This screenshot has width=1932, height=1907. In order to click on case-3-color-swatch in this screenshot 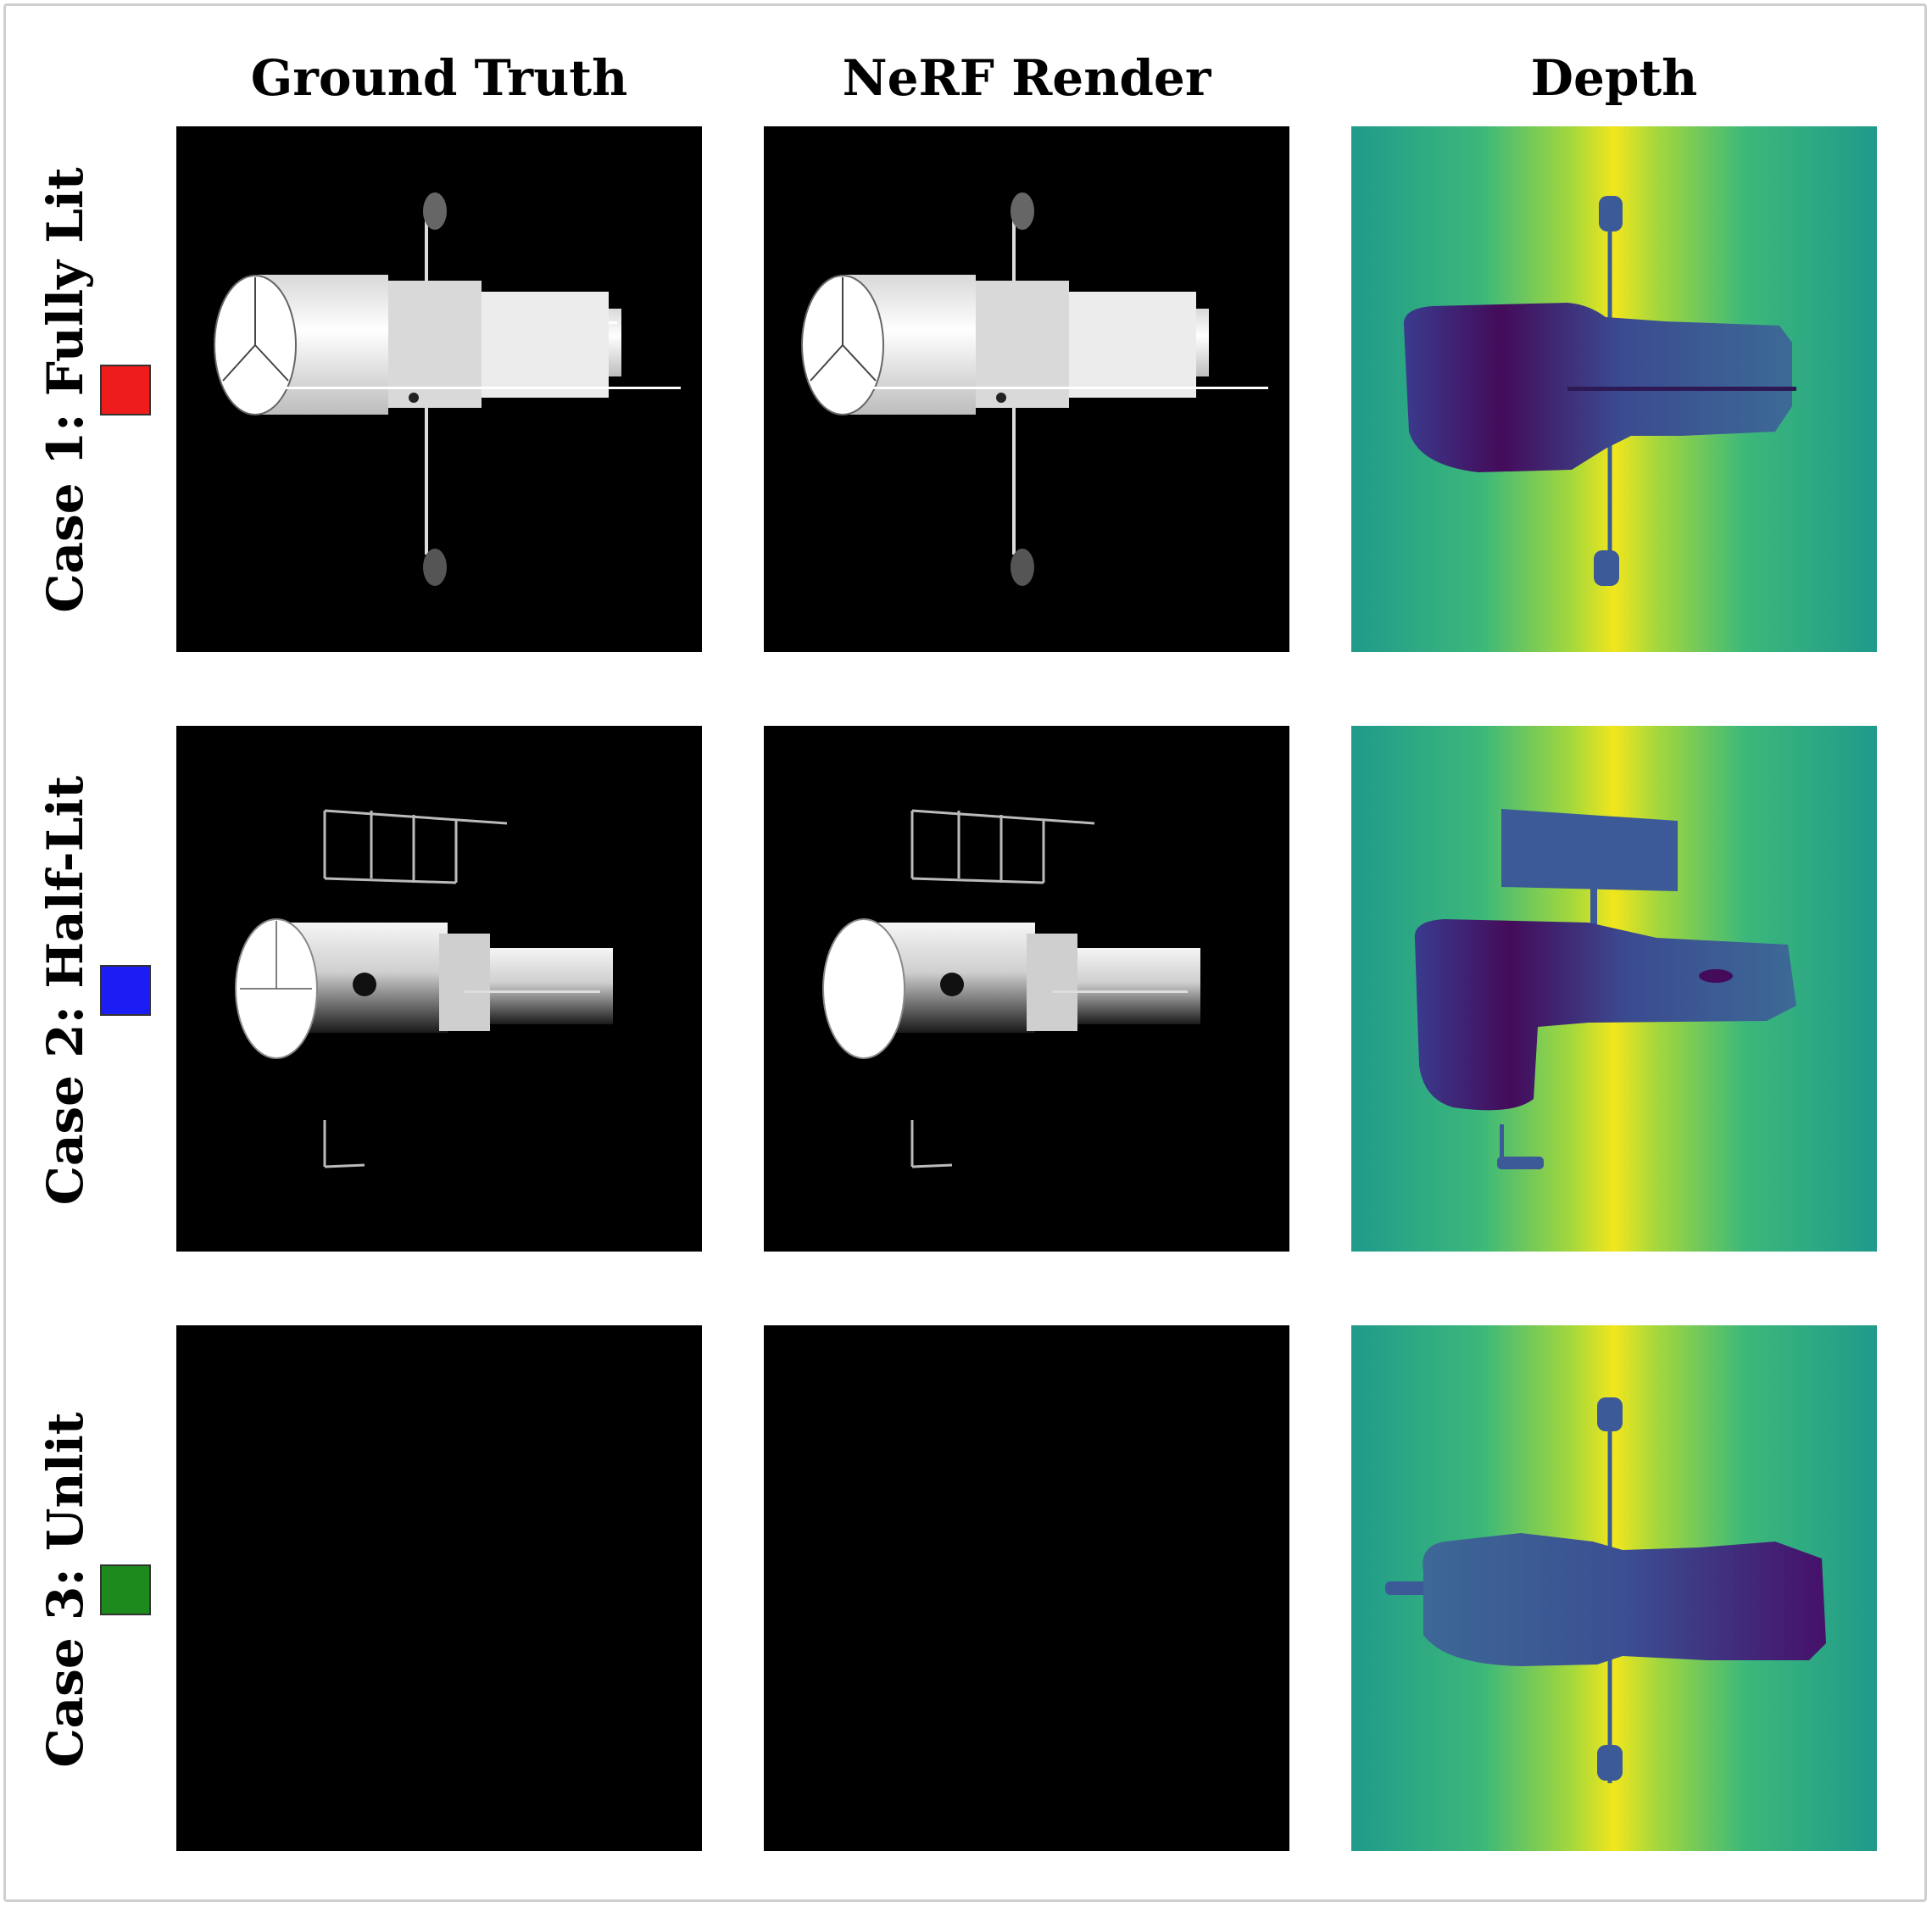, I will do `click(125, 1589)`.